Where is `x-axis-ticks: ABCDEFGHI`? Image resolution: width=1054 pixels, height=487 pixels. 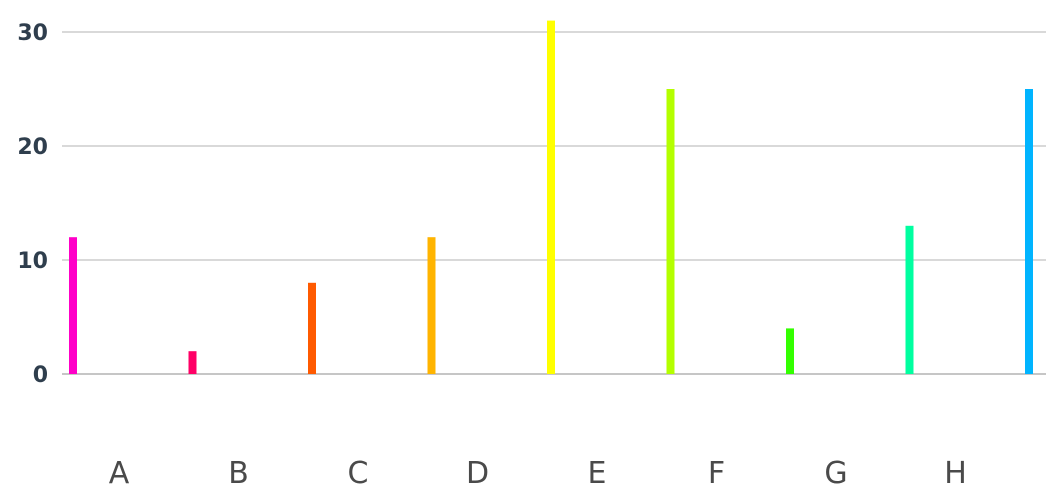 x-axis-ticks: ABCDEFGHI is located at coordinates (538, 471).